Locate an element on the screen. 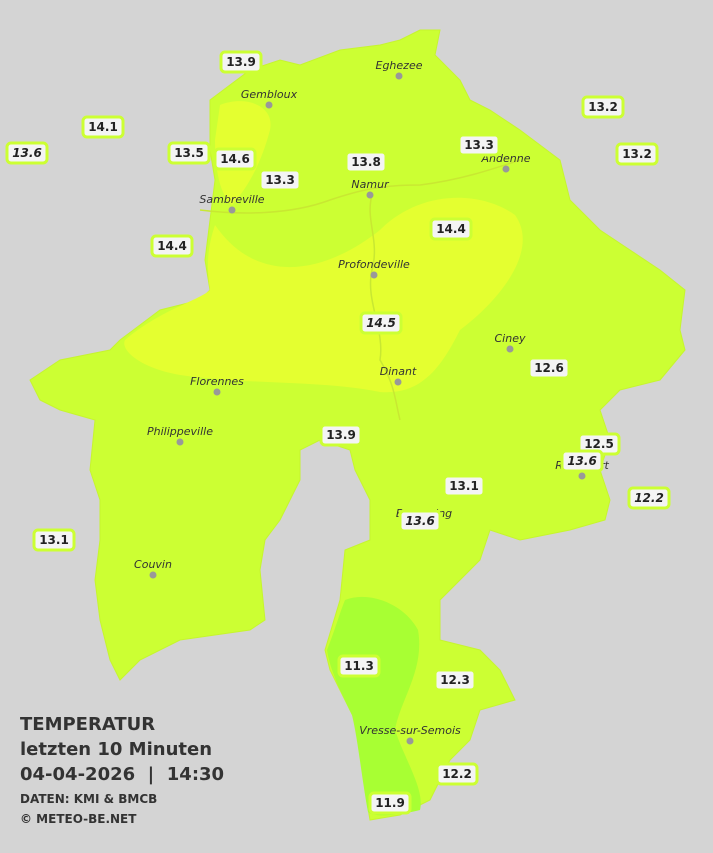 The width and height of the screenshot is (713, 853). city-label: Sambreville is located at coordinates (231, 199).